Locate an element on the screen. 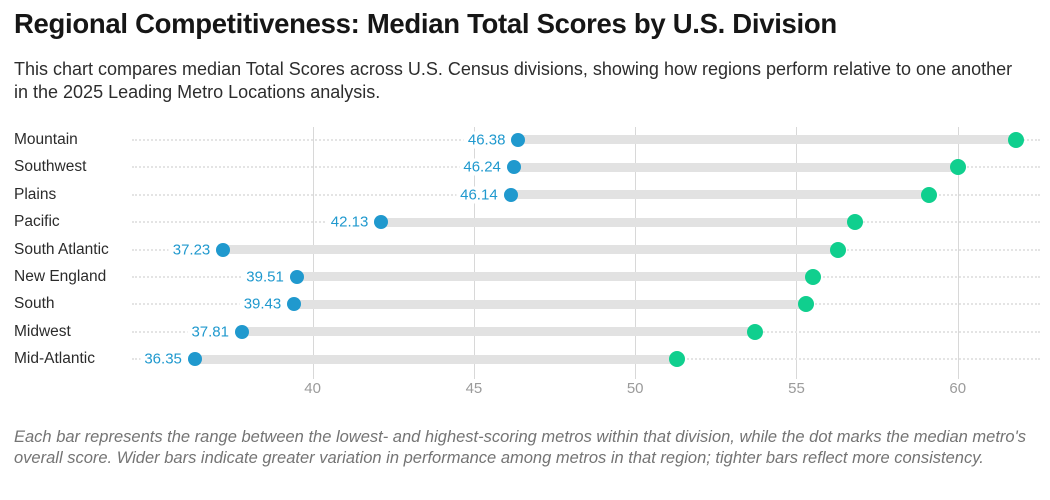  median-value-label: 37.81 is located at coordinates (214, 332).